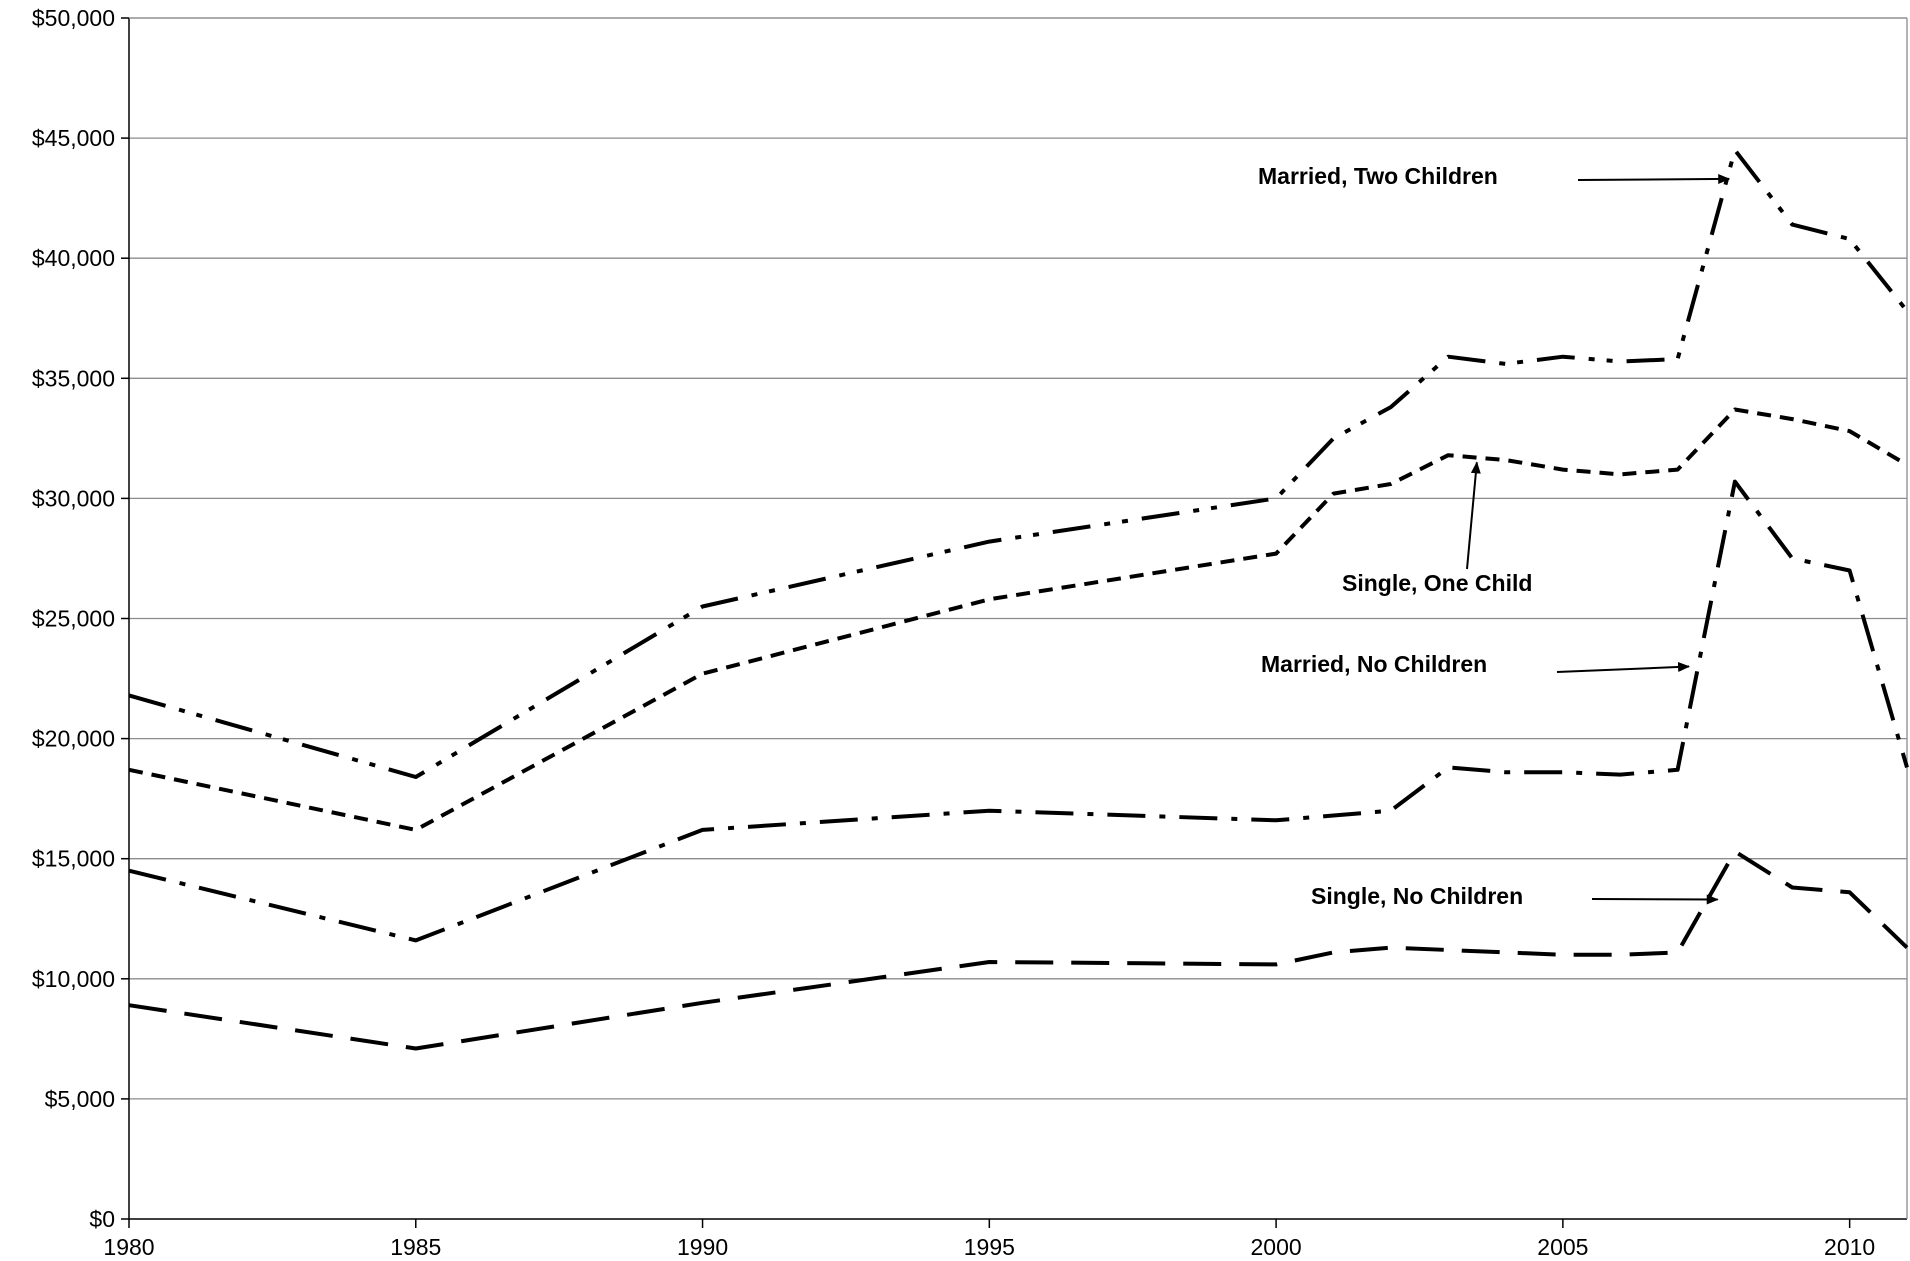  Describe the element at coordinates (73, 498) in the screenshot. I see `y-tick-label: $30,000` at that location.